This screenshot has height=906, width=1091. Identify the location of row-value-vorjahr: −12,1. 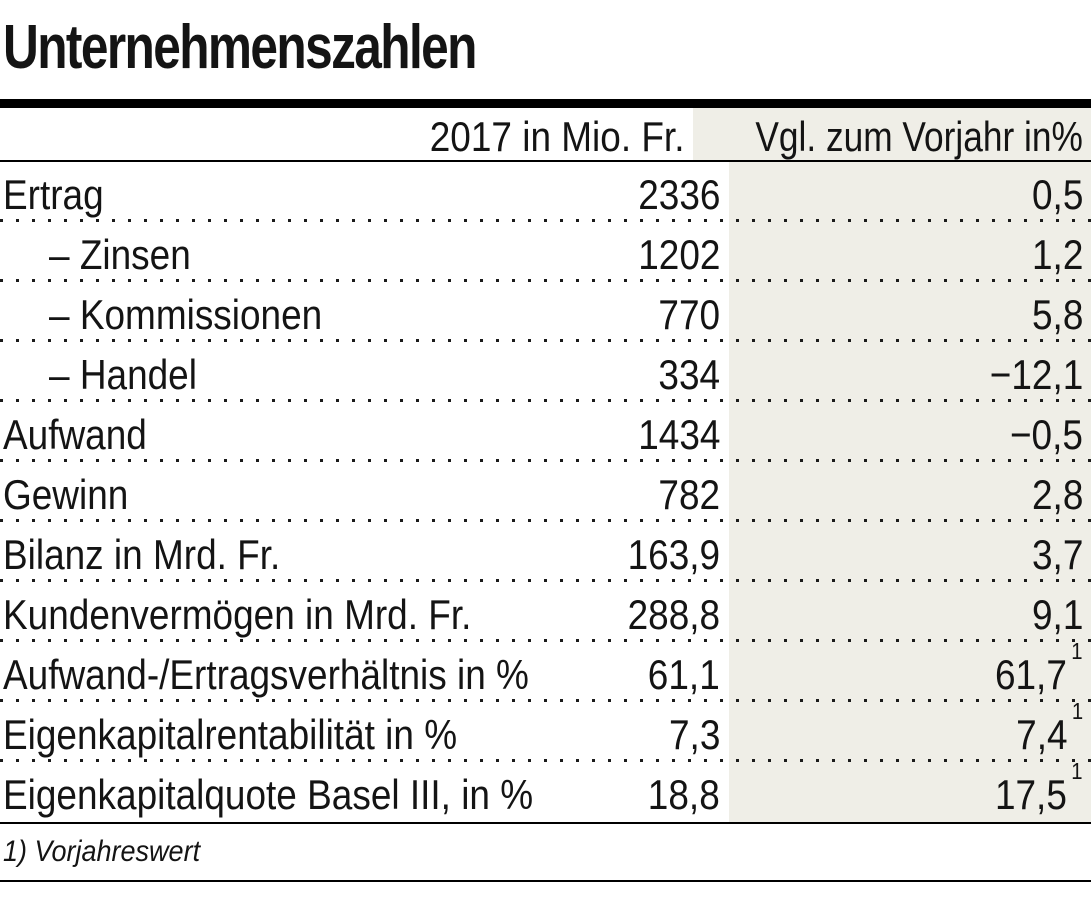
(1036, 375).